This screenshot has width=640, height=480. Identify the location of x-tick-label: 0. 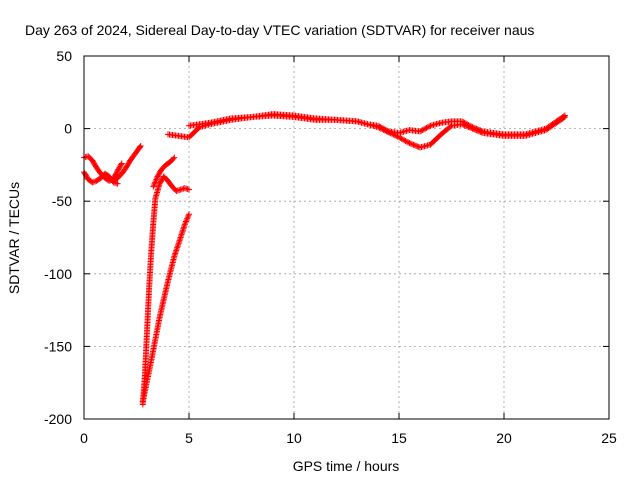
(84, 438).